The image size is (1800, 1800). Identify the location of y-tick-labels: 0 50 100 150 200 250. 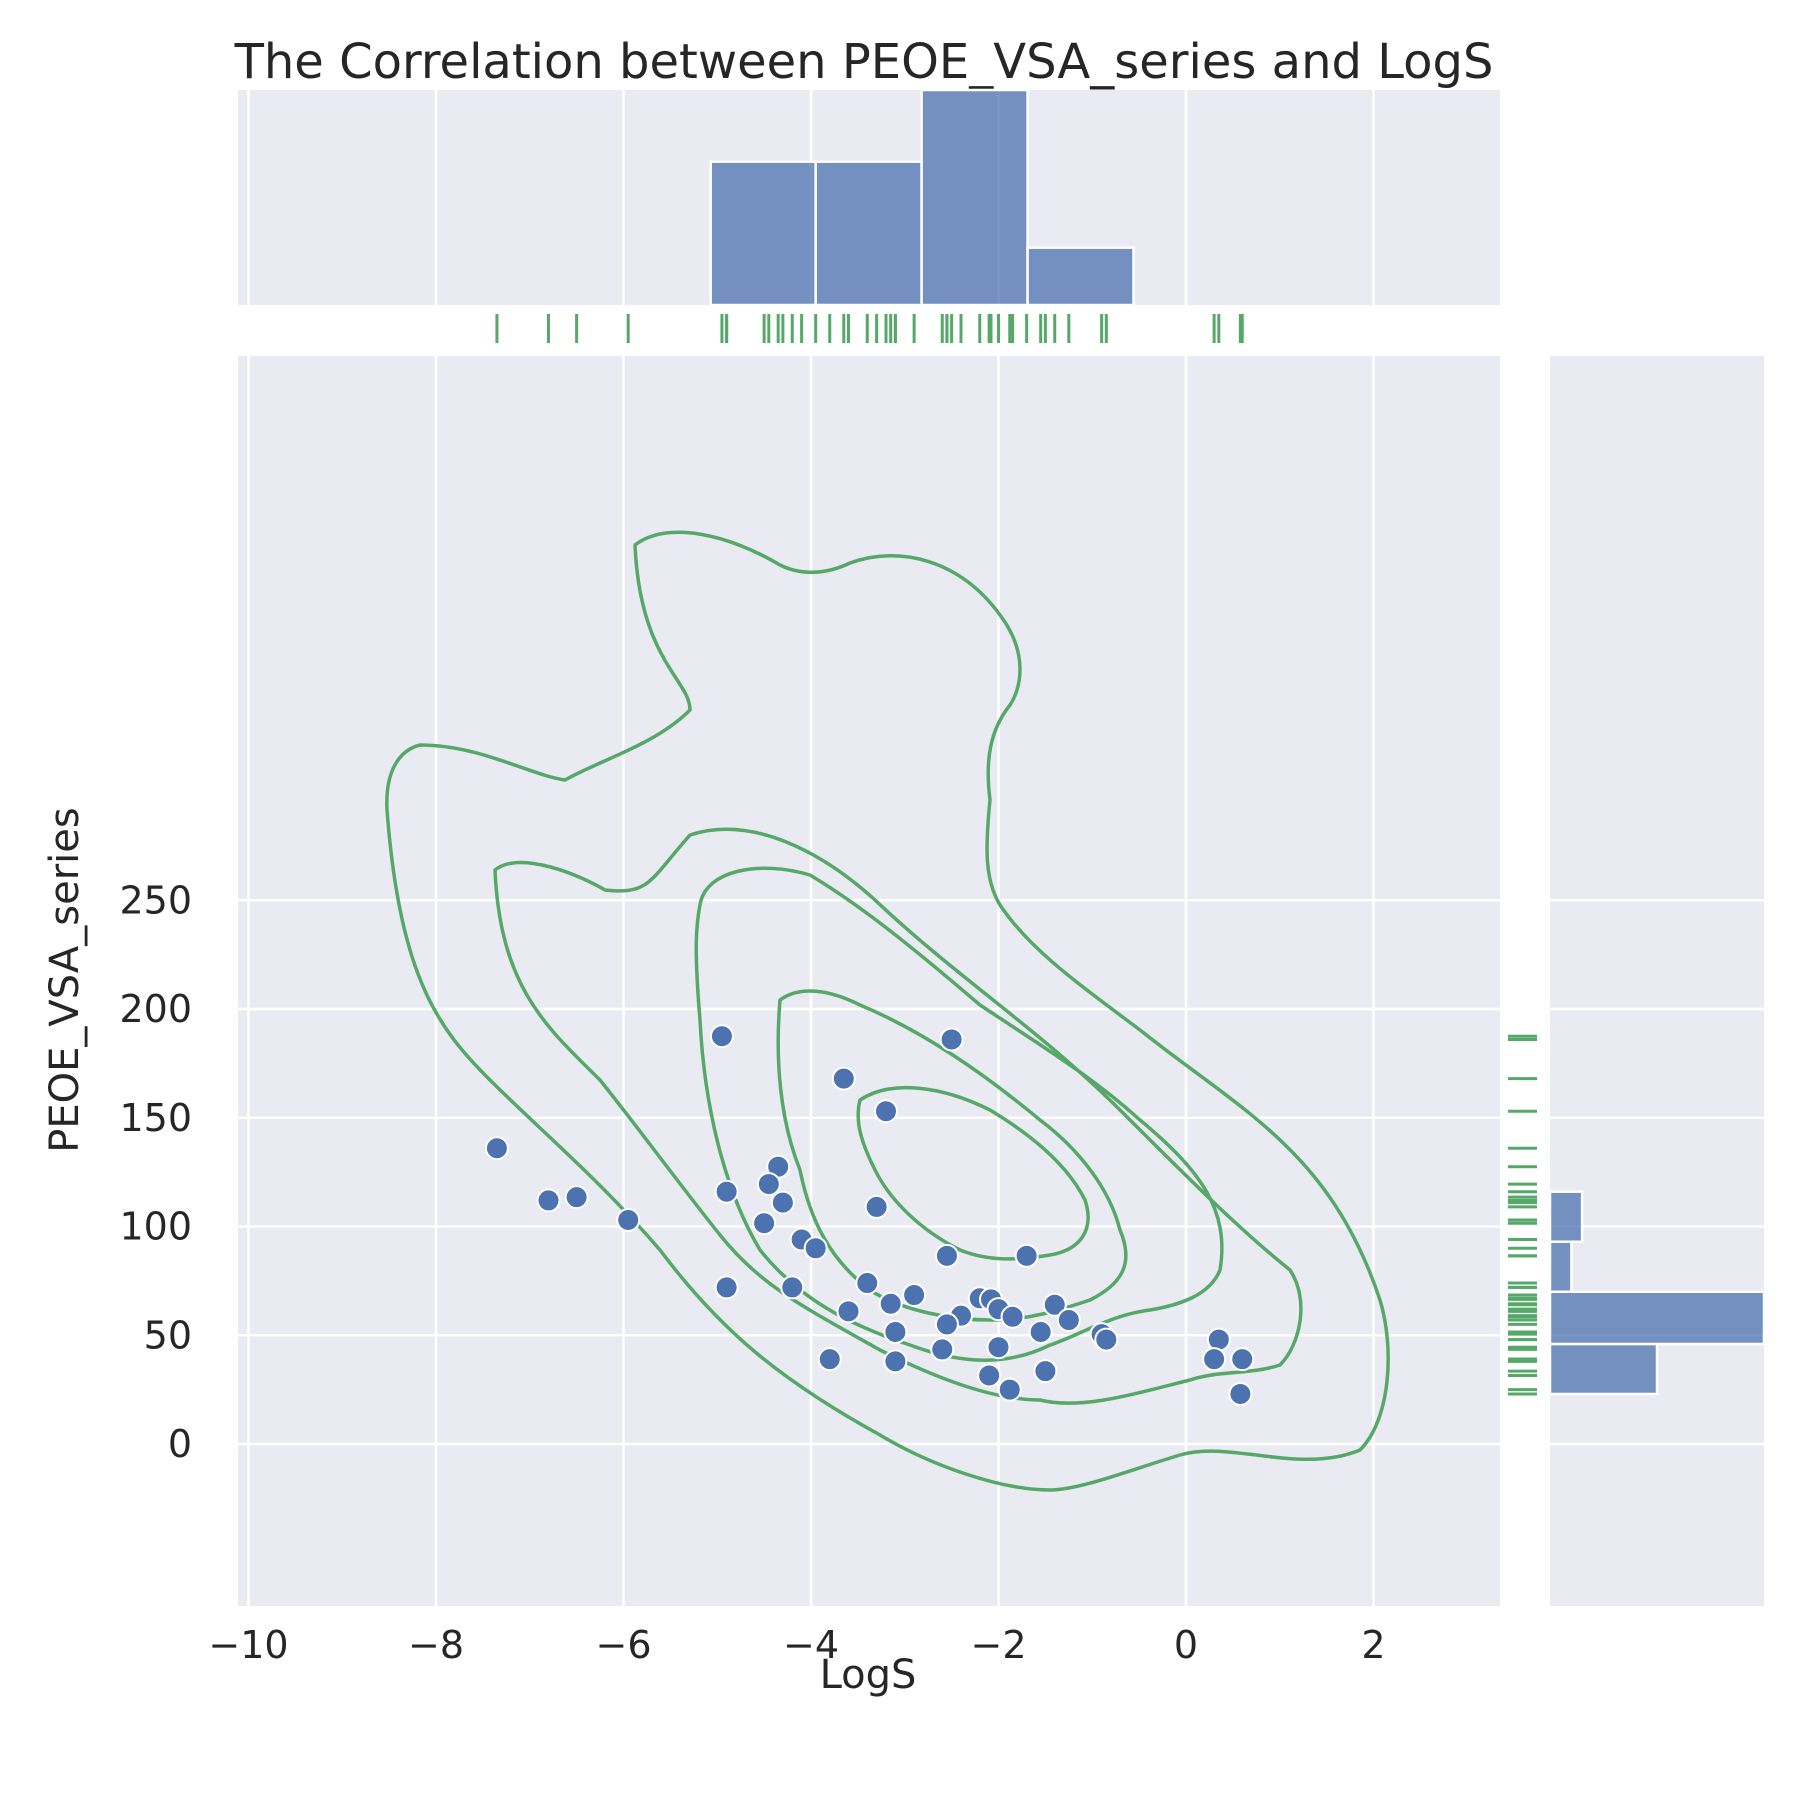
(155, 1172).